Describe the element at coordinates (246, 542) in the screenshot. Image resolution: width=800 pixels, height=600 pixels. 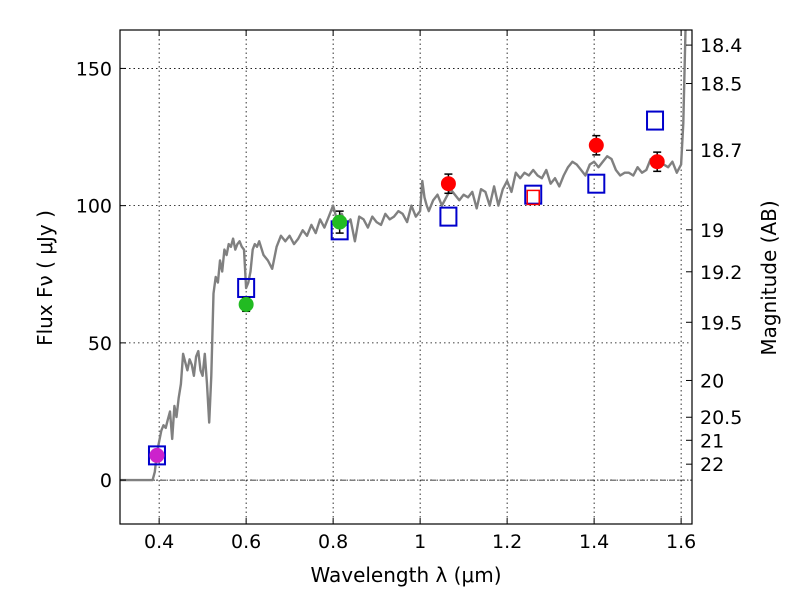
I see `x-tick-label-1: 0.6` at that location.